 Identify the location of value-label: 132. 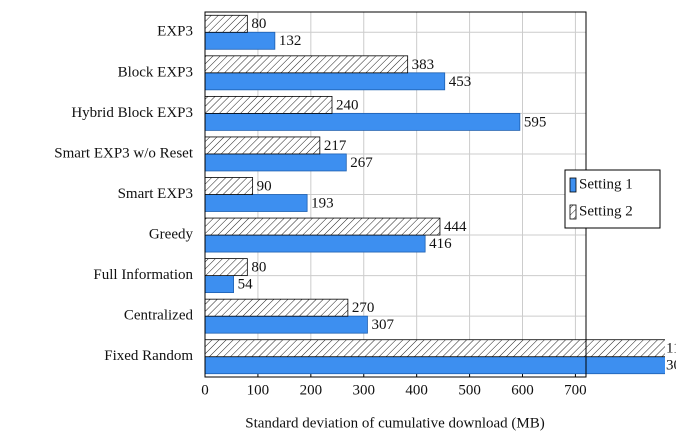
(290, 41).